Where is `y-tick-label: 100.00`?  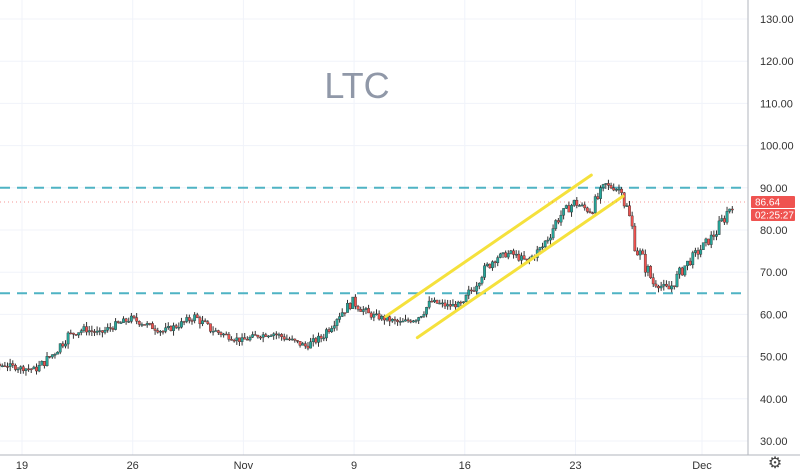 y-tick-label: 100.00 is located at coordinates (777, 147).